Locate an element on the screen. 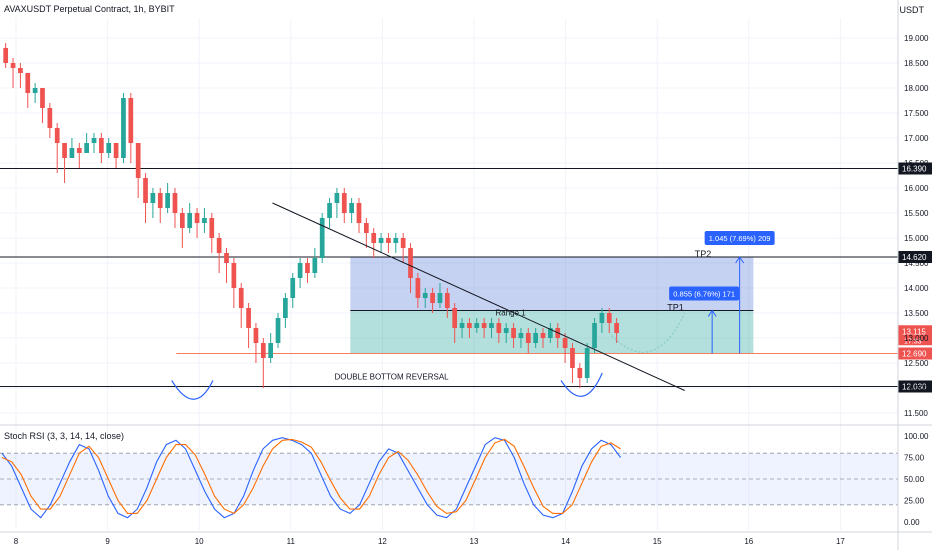 This screenshot has height=555, width=932. level-badge is located at coordinates (915, 257).